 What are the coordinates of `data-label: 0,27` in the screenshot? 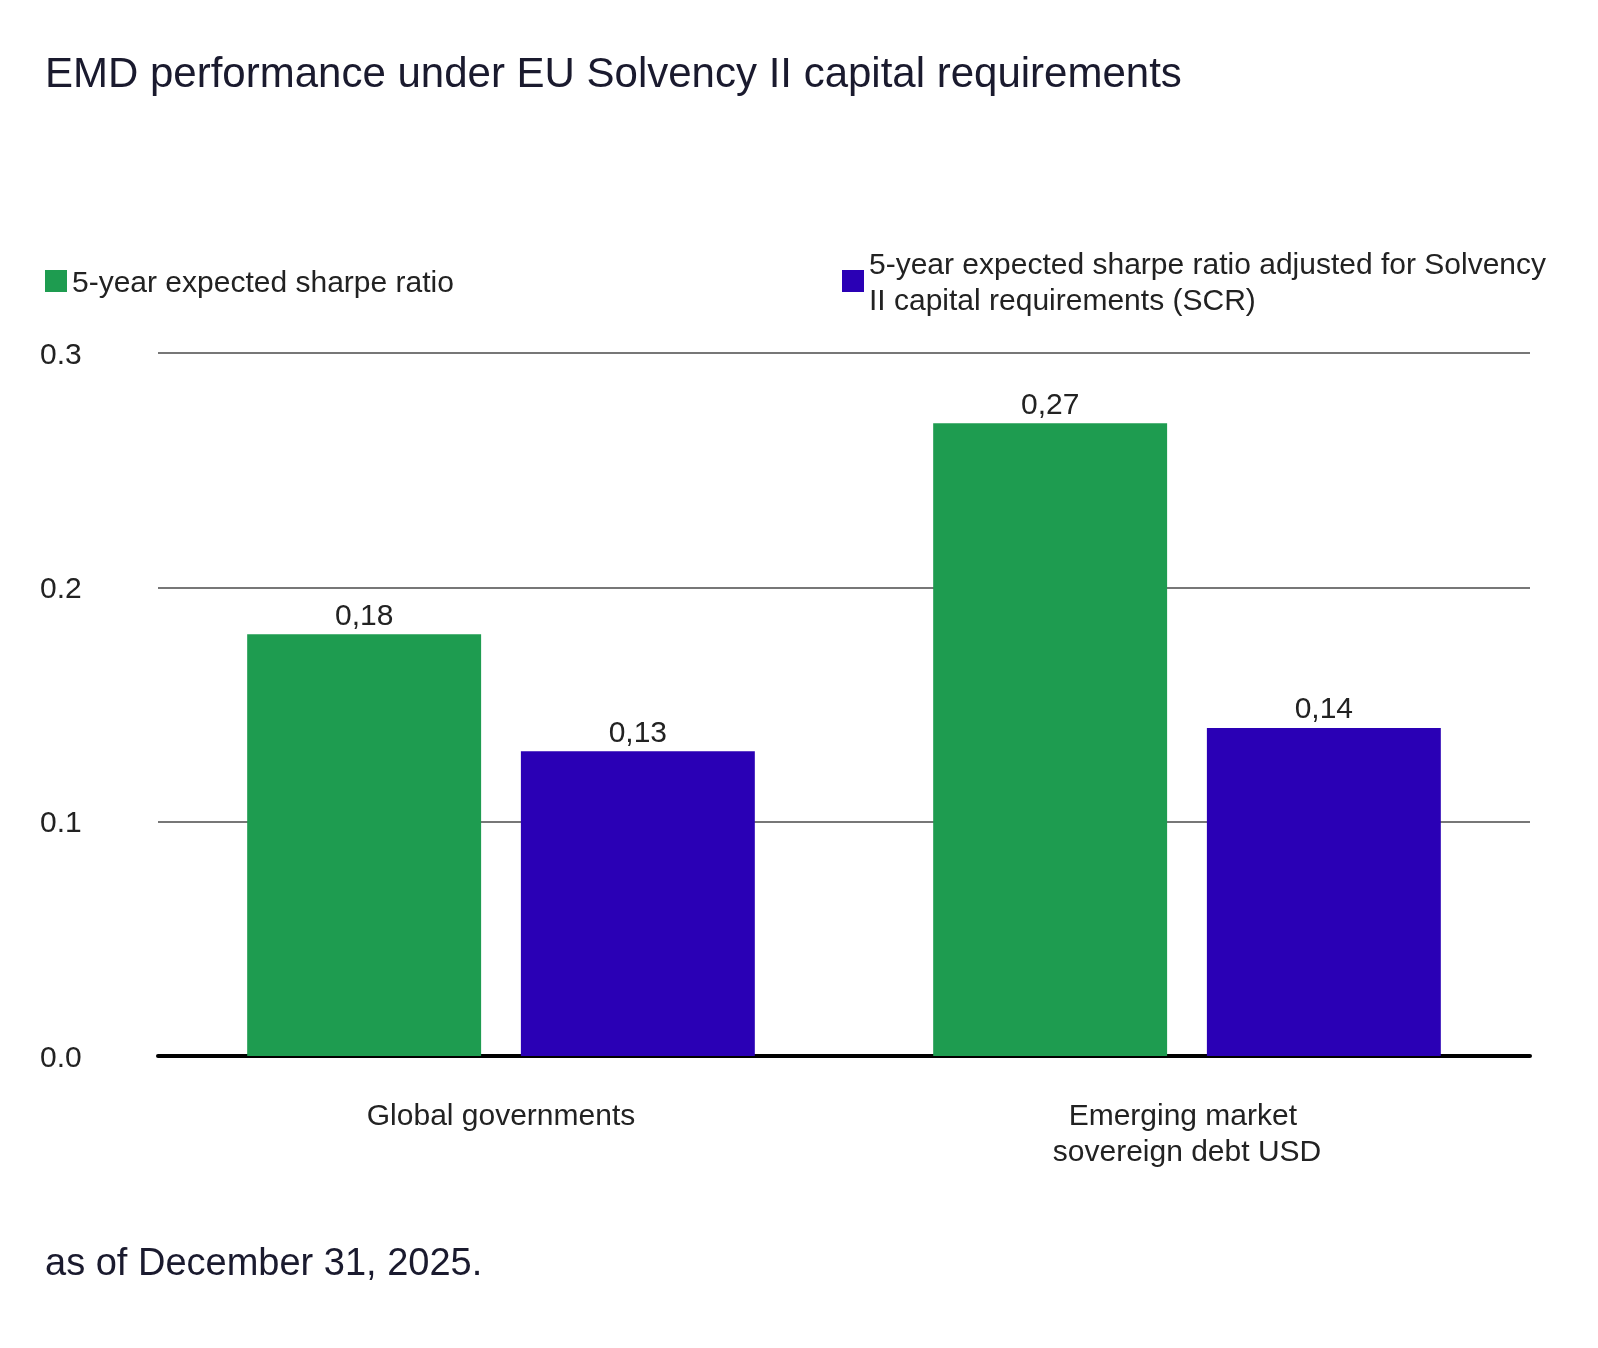 It's located at (1050, 403).